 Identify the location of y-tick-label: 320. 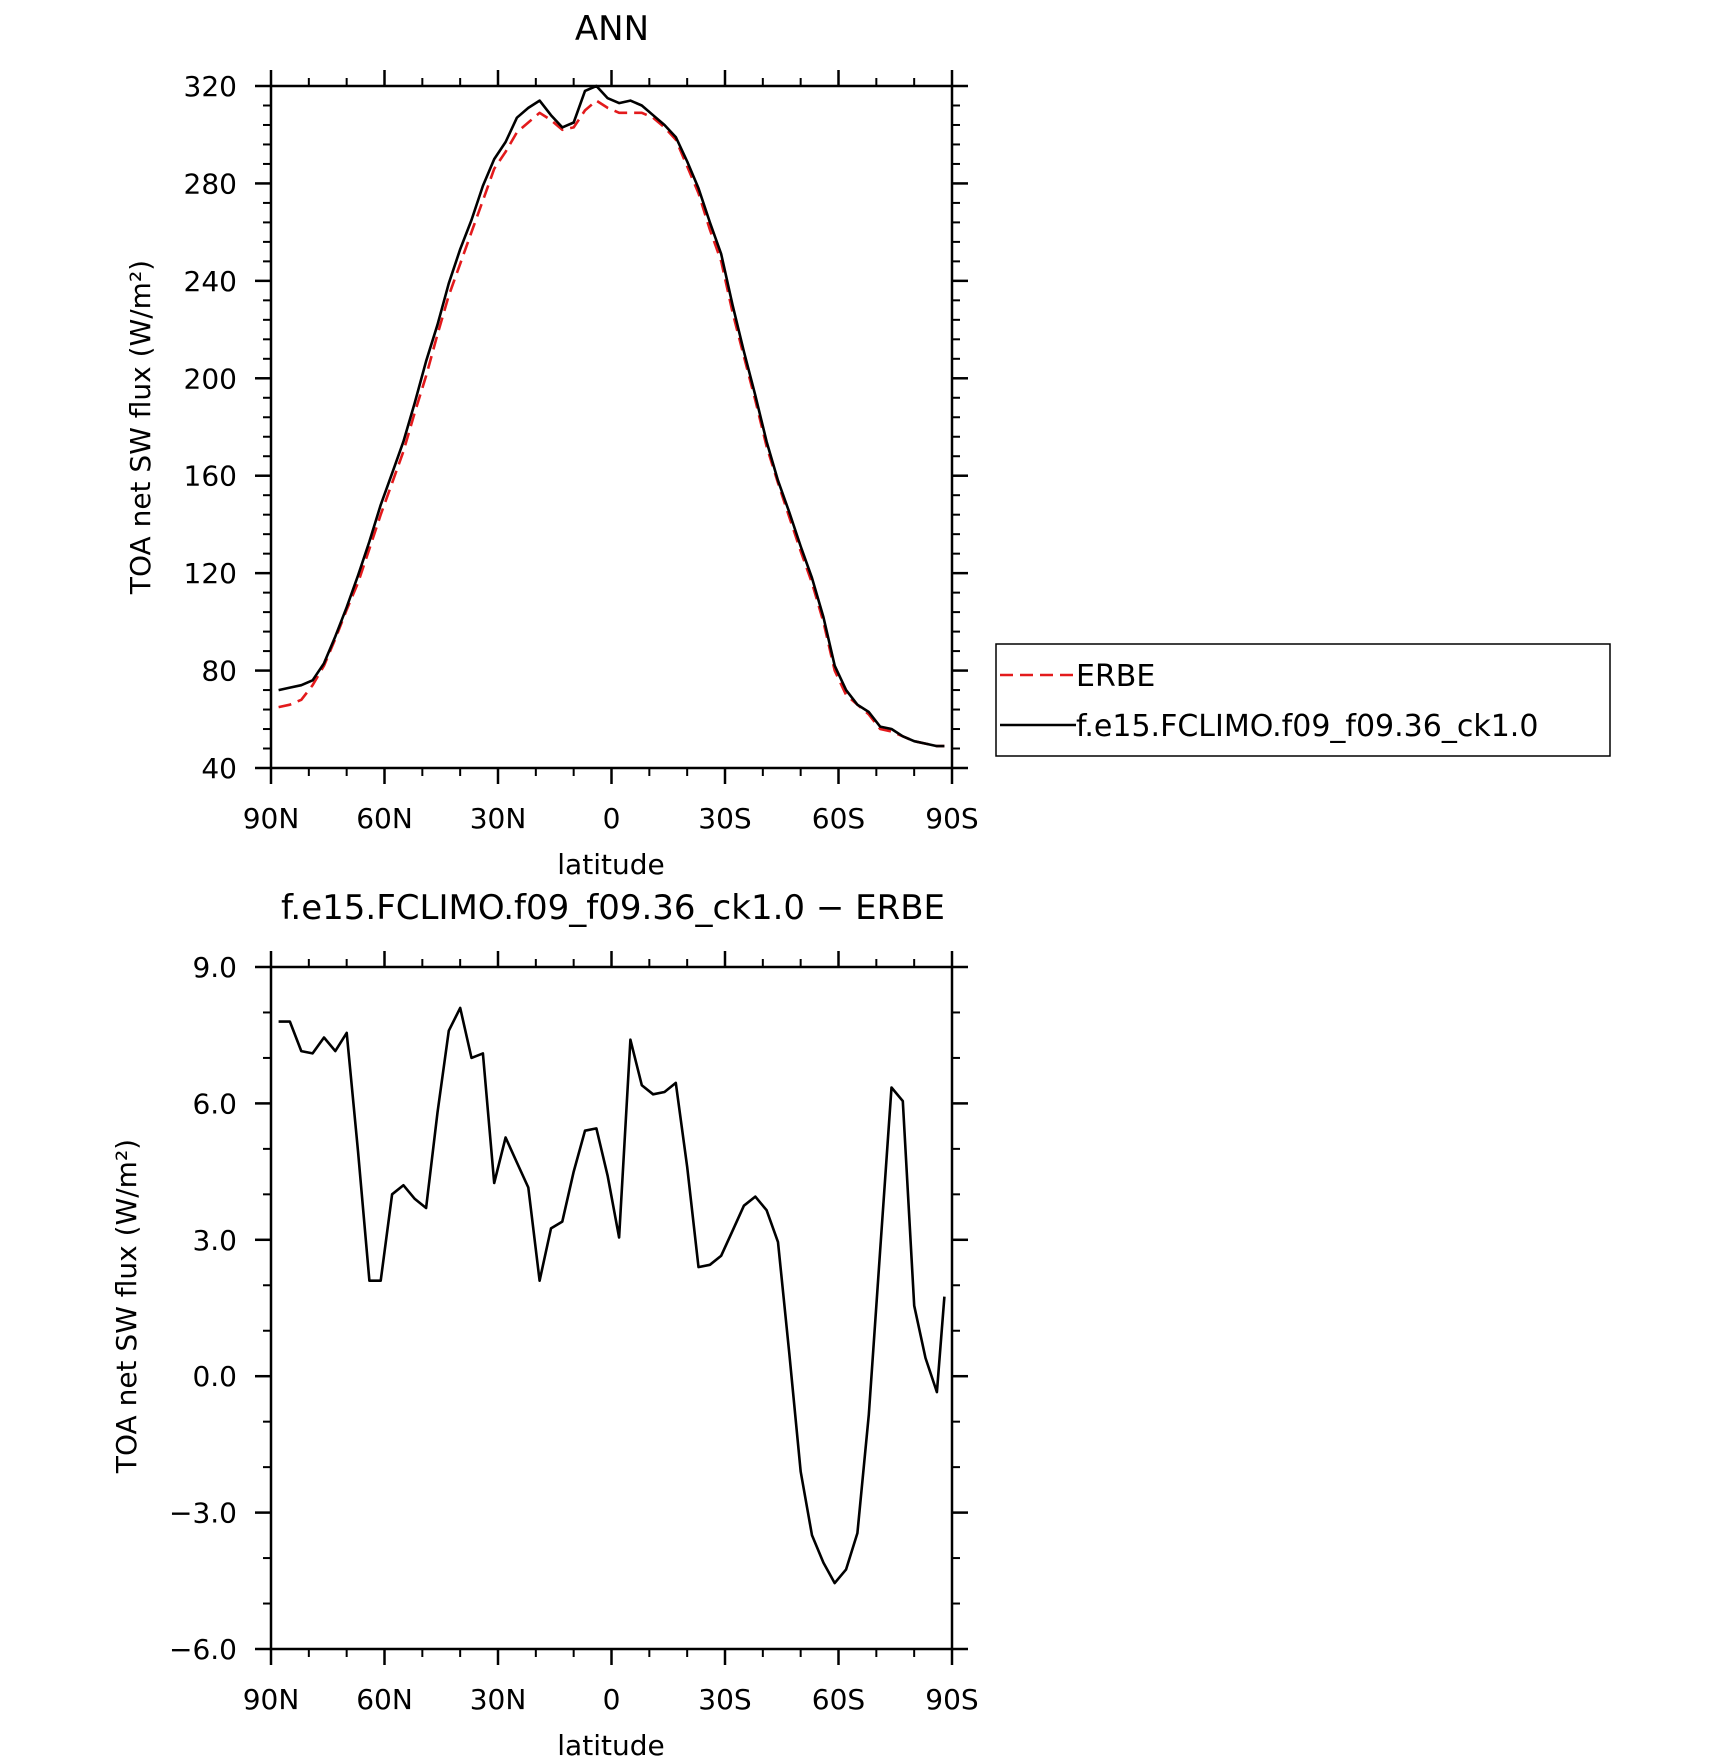
(210, 86).